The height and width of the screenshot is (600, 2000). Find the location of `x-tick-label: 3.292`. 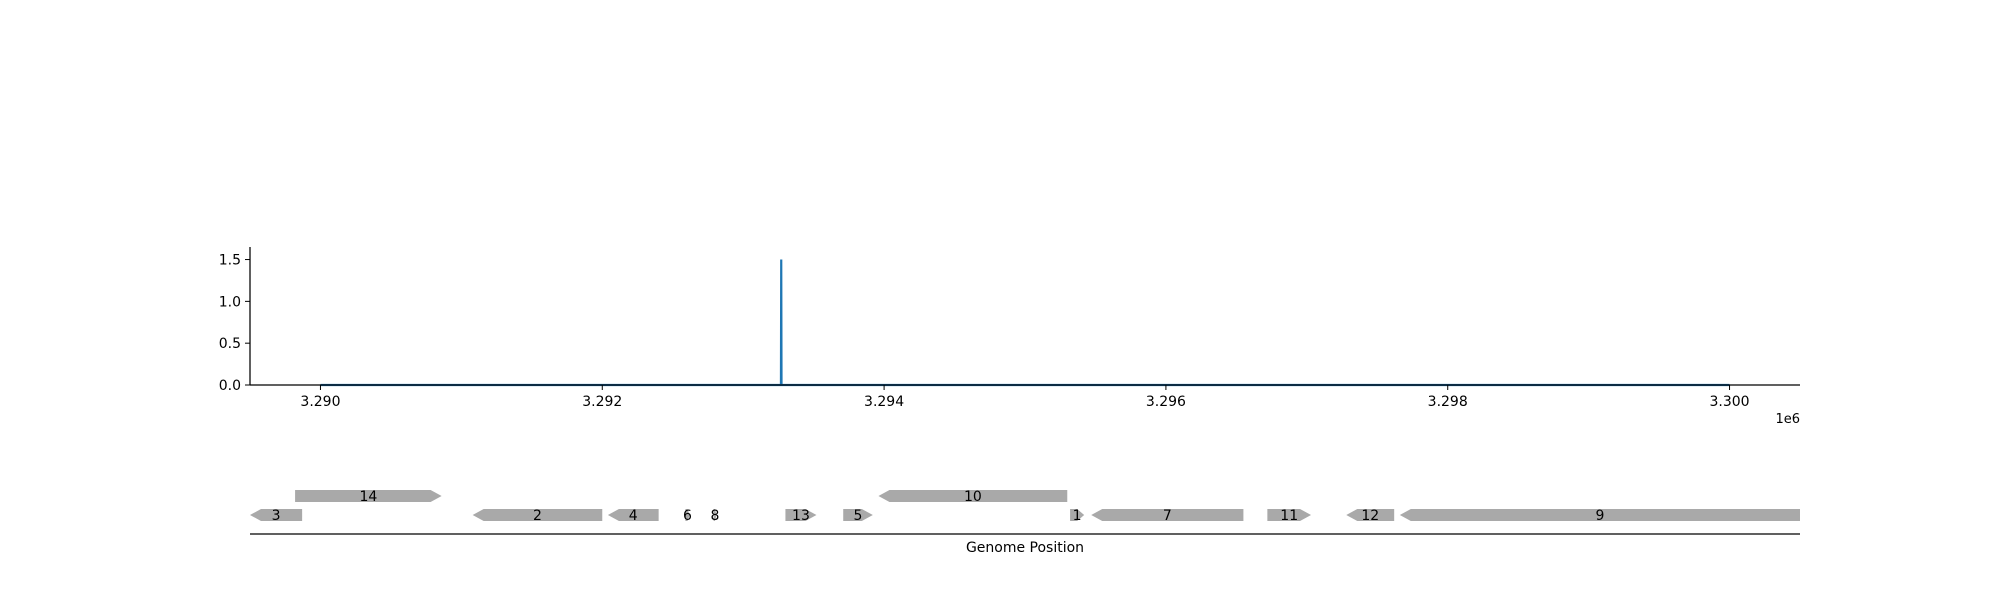

x-tick-label: 3.292 is located at coordinates (602, 402).